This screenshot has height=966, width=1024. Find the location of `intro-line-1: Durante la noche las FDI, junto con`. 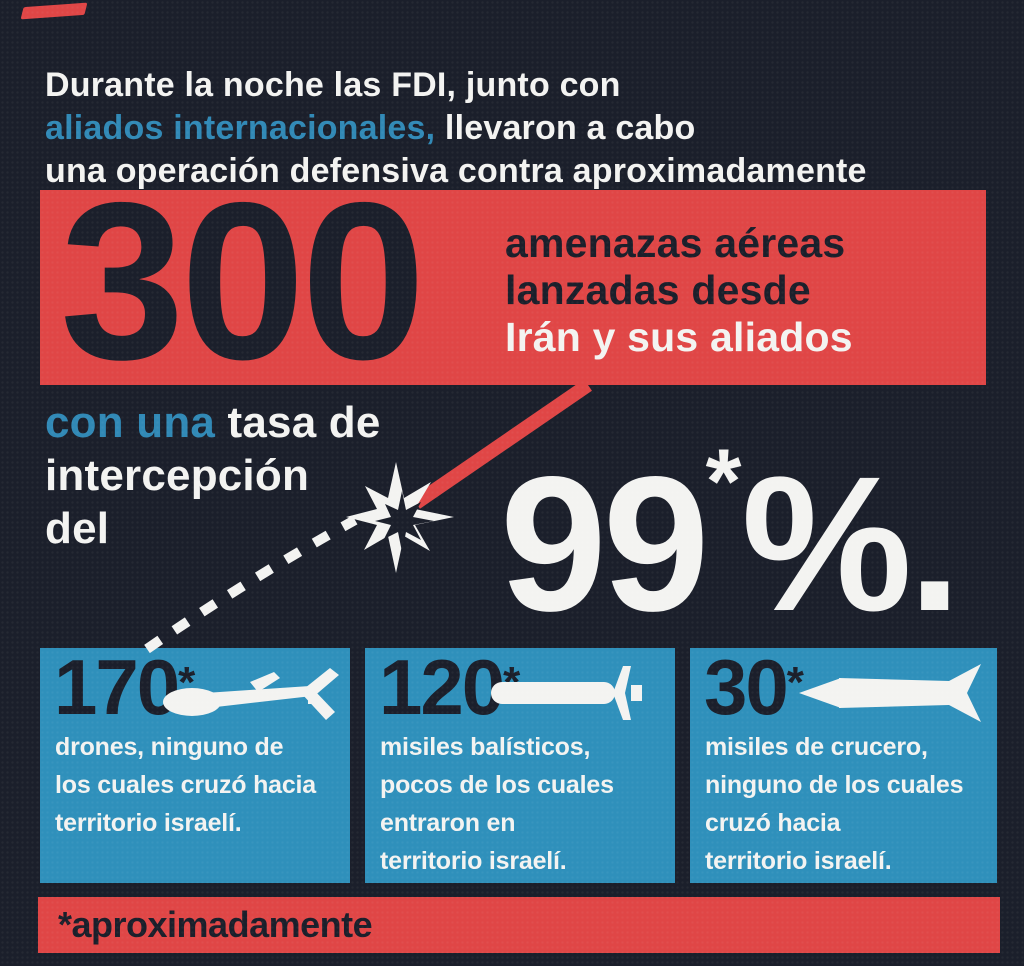

intro-line-1: Durante la noche las FDI, junto con is located at coordinates (333, 85).